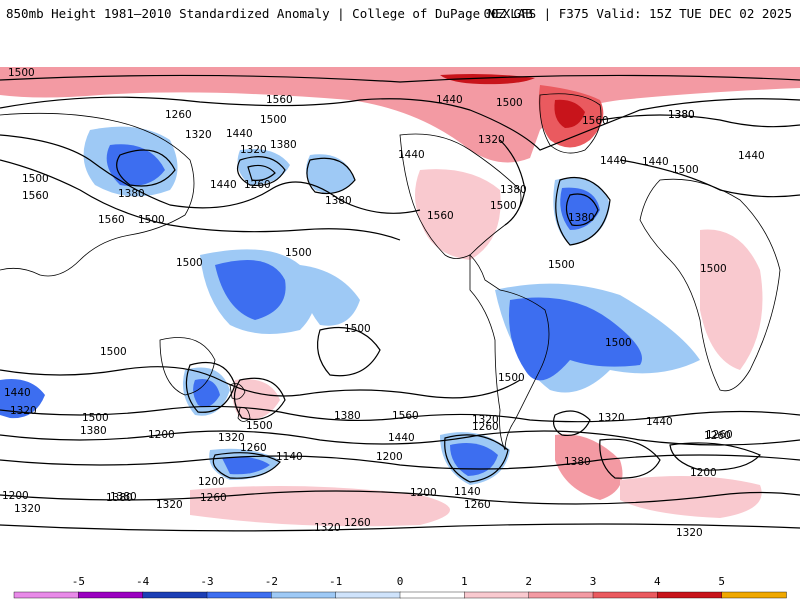 This screenshot has height=600, width=800. I want to click on colorbar-ticks: -5 -4 -3 -2 -1 0 1 2 3 4 5, so click(398, 581).